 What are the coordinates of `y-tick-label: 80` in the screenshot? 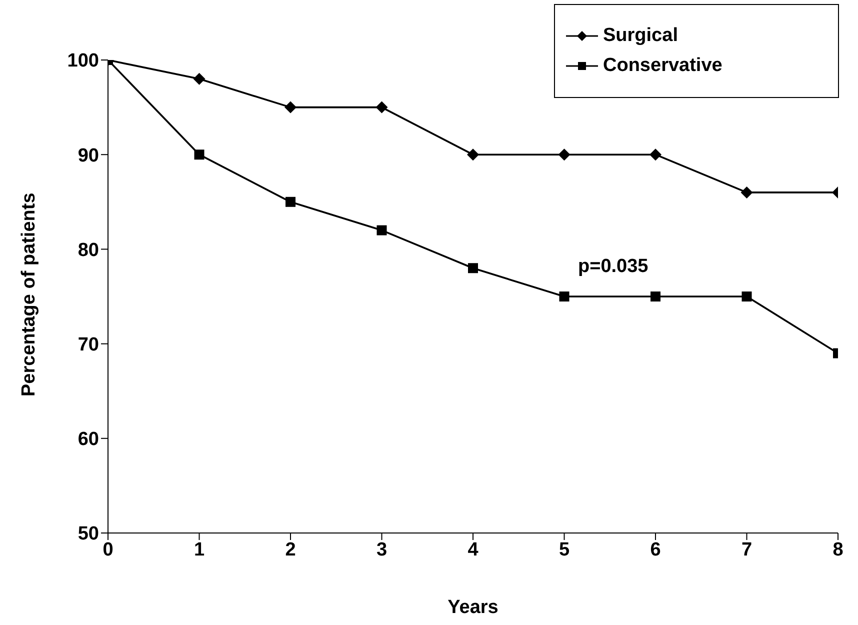 It's located at (88, 250).